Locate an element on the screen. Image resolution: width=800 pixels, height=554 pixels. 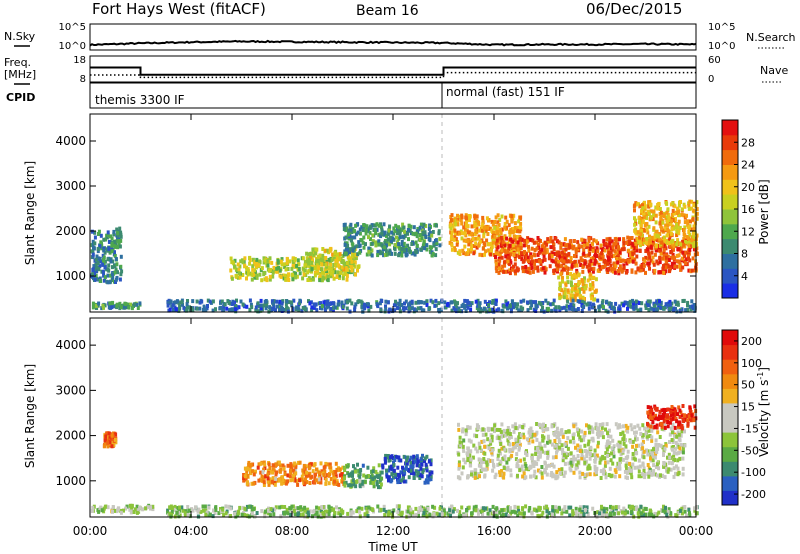
nsky-line is located at coordinates (393, 43).